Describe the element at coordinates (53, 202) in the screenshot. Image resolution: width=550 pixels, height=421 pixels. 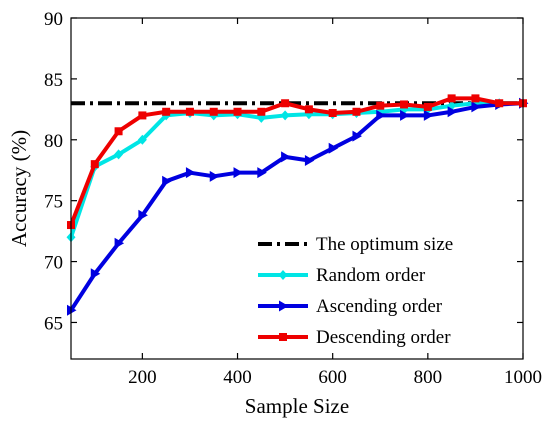
I see `y-tick-label: 75` at that location.